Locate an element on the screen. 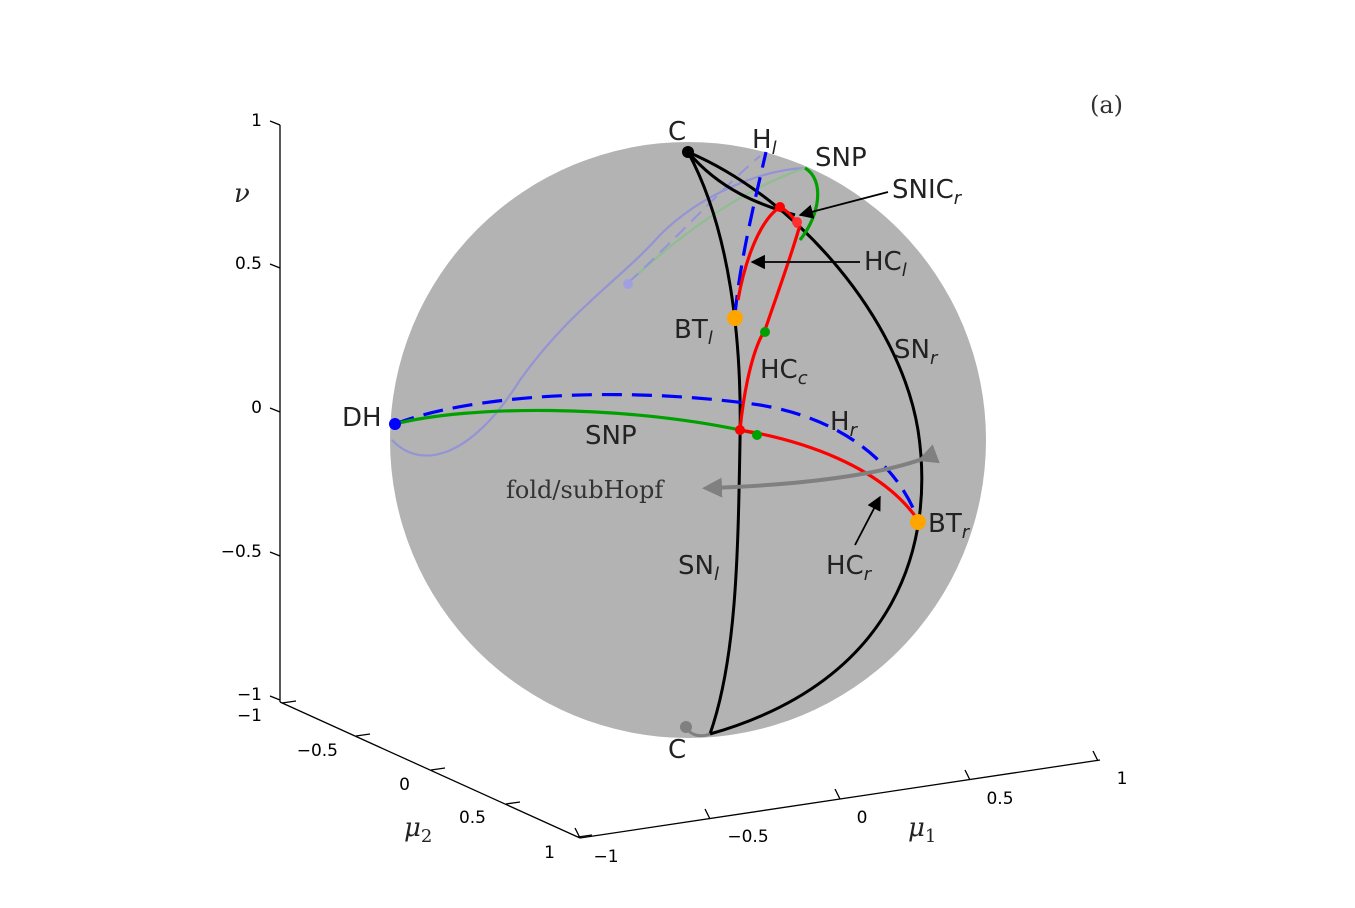  panel-label: (a) is located at coordinates (1106, 105).